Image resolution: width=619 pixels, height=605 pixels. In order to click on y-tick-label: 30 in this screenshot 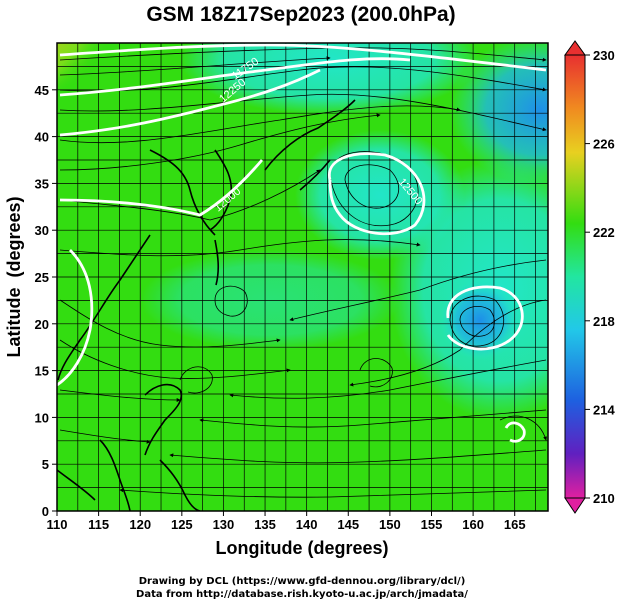, I will do `click(42, 230)`.